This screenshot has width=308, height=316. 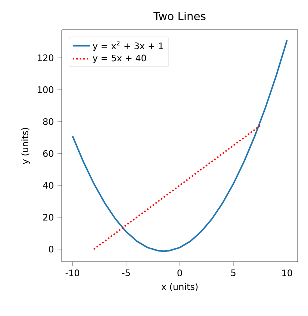 I want to click on x-axis-title: x (units), so click(x=180, y=287).